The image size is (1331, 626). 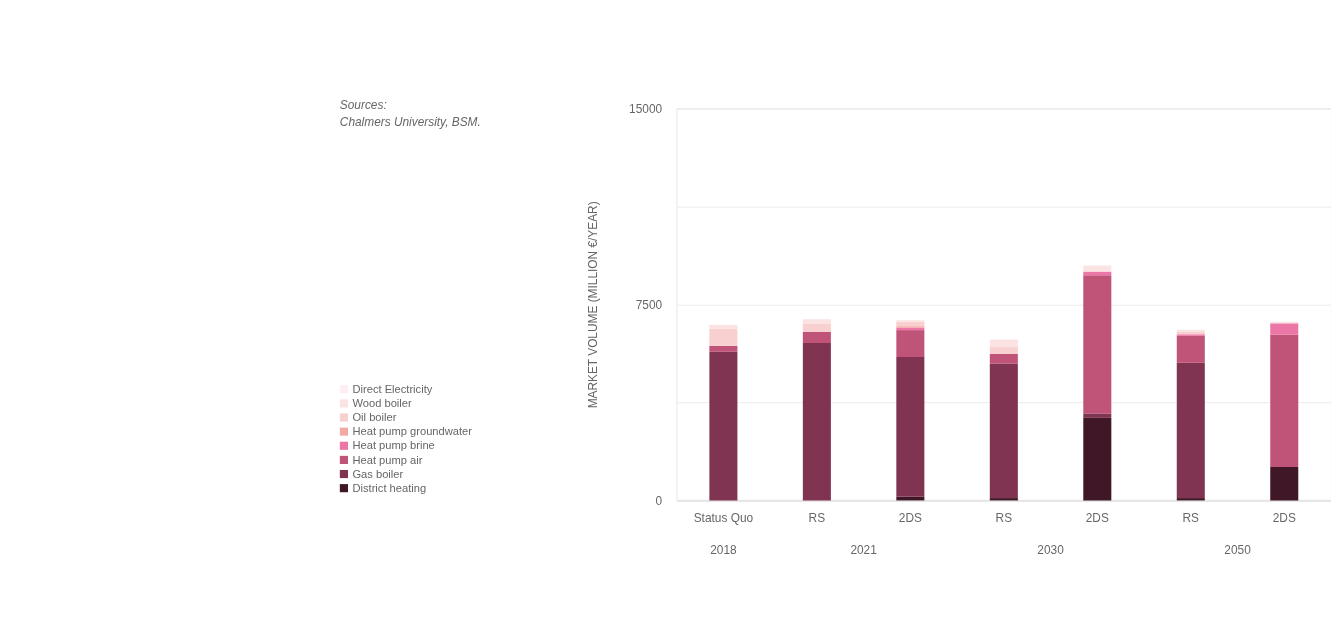 I want to click on text: 2021, so click(x=864, y=549).